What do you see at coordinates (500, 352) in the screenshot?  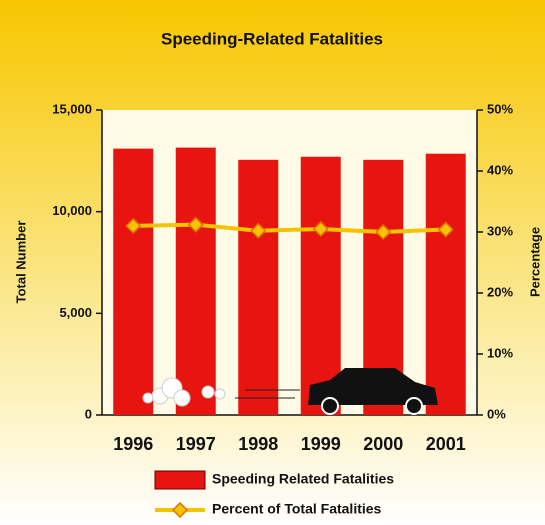 I see `y2-tick-label: 10%` at bounding box center [500, 352].